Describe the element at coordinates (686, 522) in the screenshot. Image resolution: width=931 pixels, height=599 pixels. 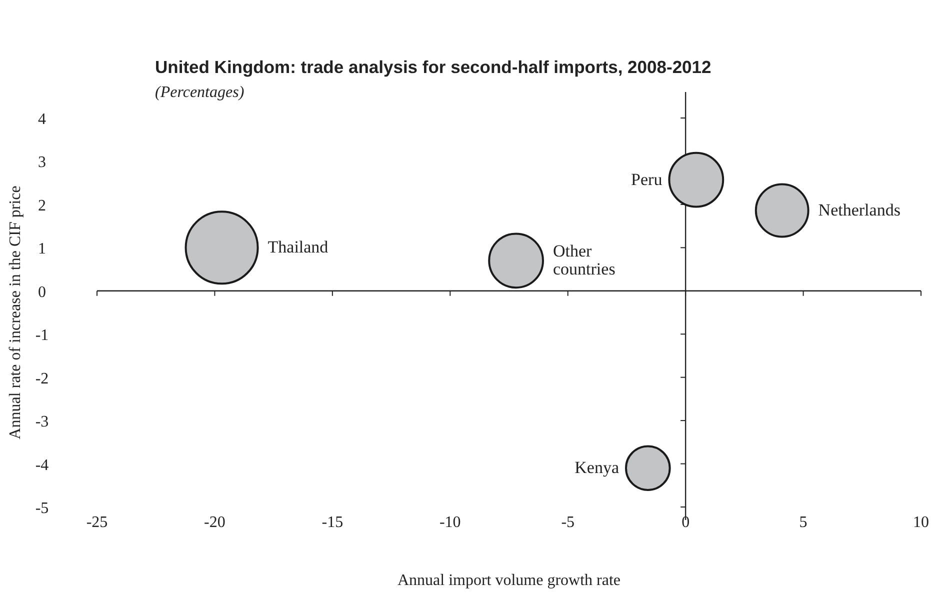
I see `x-tick-label: 0` at that location.